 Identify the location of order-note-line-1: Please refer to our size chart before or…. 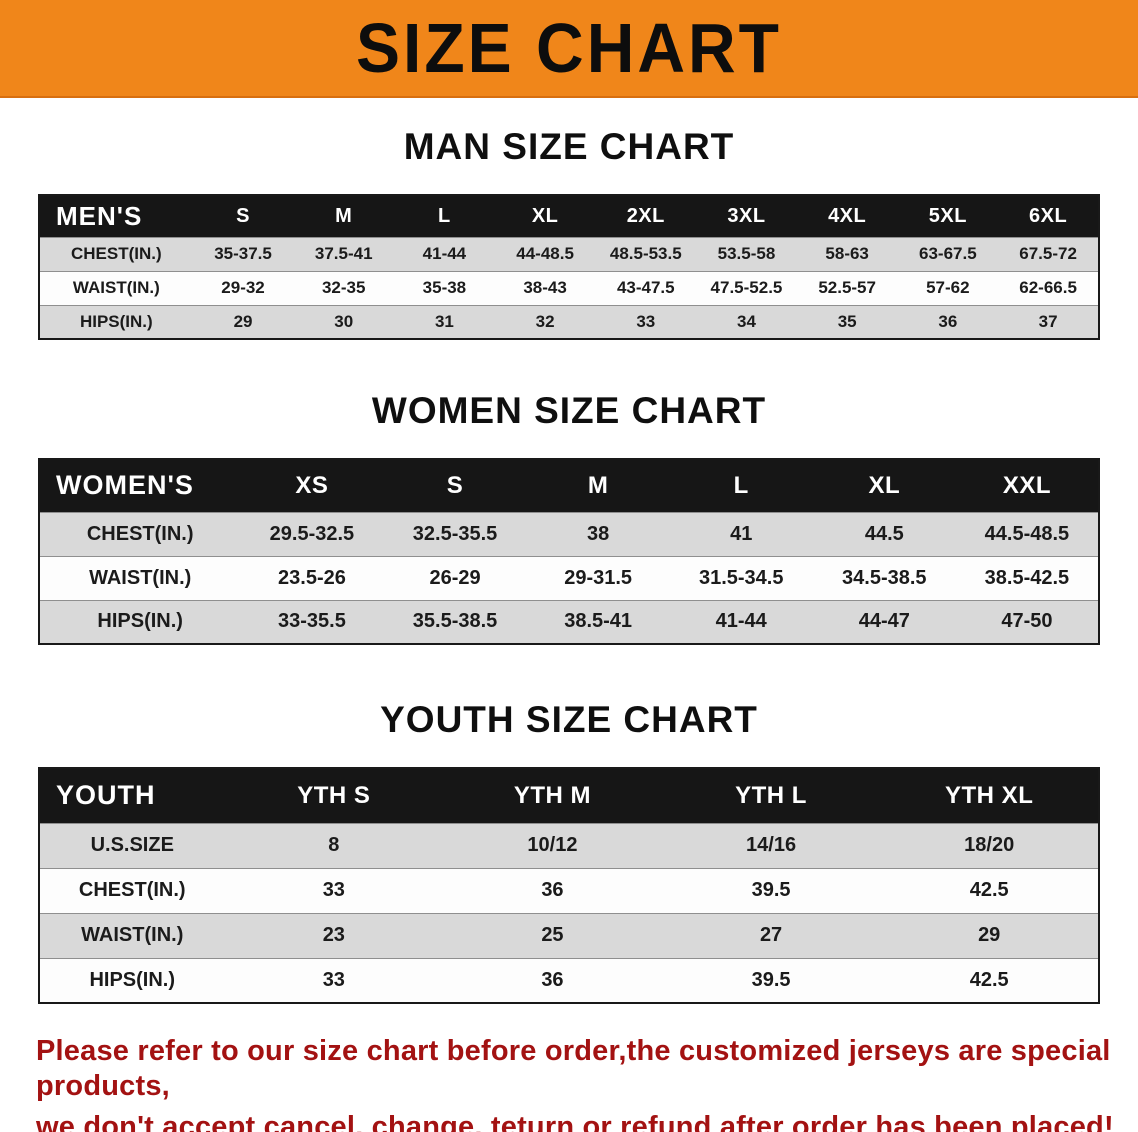
(573, 1068).